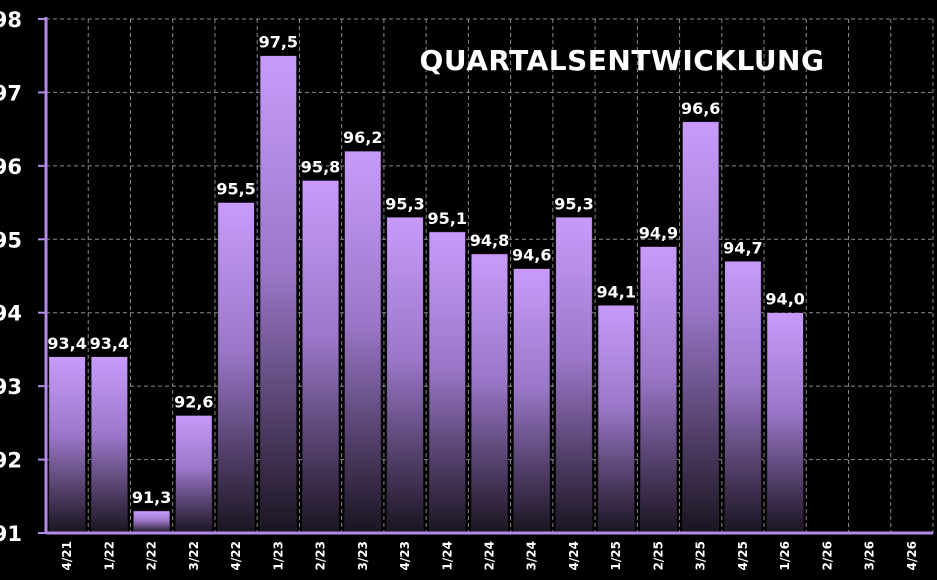 The width and height of the screenshot is (937, 580). What do you see at coordinates (321, 555) in the screenshot?
I see `x-tick-label: 2/23` at bounding box center [321, 555].